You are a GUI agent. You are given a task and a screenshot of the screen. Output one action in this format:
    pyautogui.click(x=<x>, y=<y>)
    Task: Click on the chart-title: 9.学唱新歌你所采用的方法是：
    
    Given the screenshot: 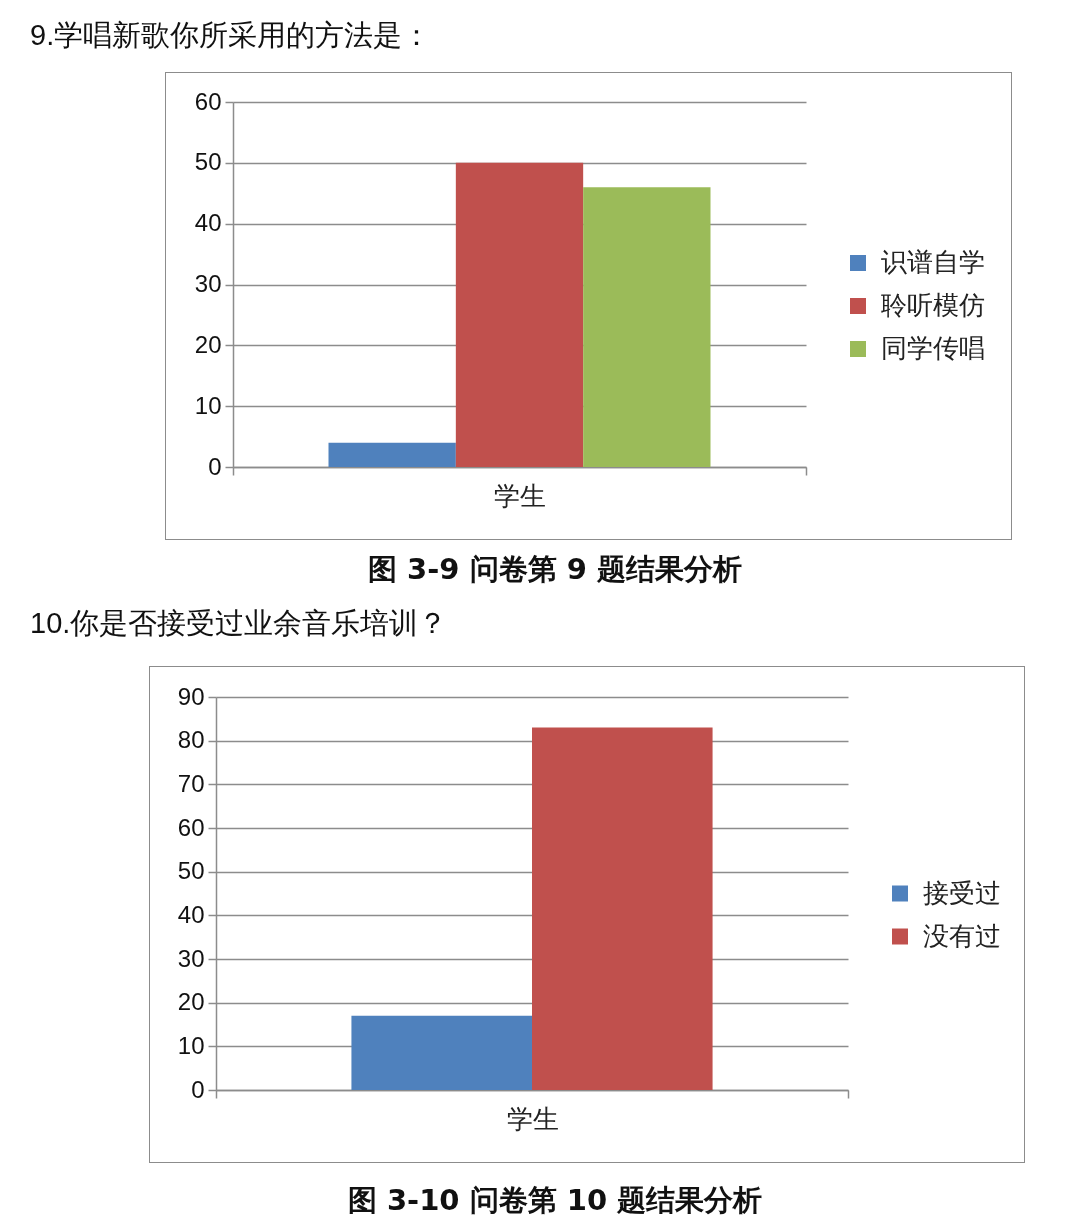 What is the action you would take?
    pyautogui.click(x=231, y=35)
    